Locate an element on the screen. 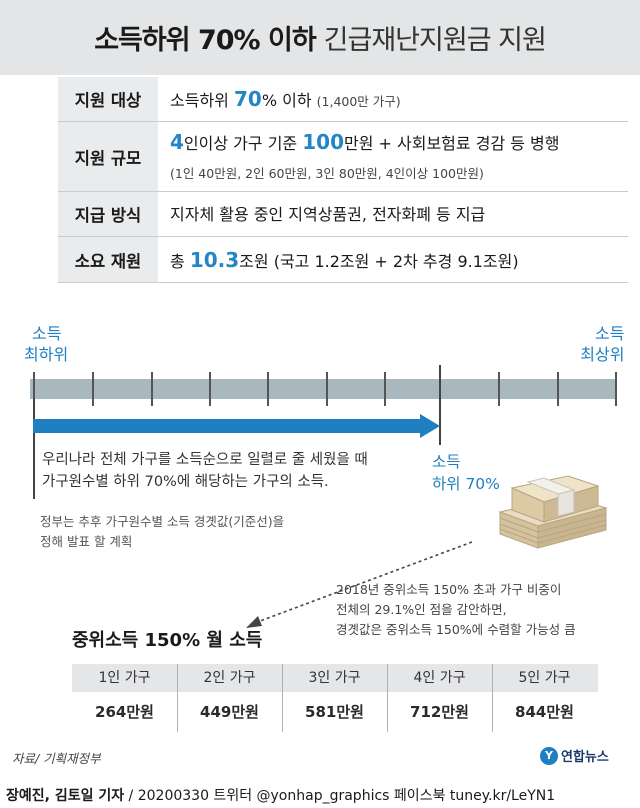 The width and height of the screenshot is (640, 808). note-line1: 2018년 중위소득 150% 초과 가구 비중이 is located at coordinates (449, 589).